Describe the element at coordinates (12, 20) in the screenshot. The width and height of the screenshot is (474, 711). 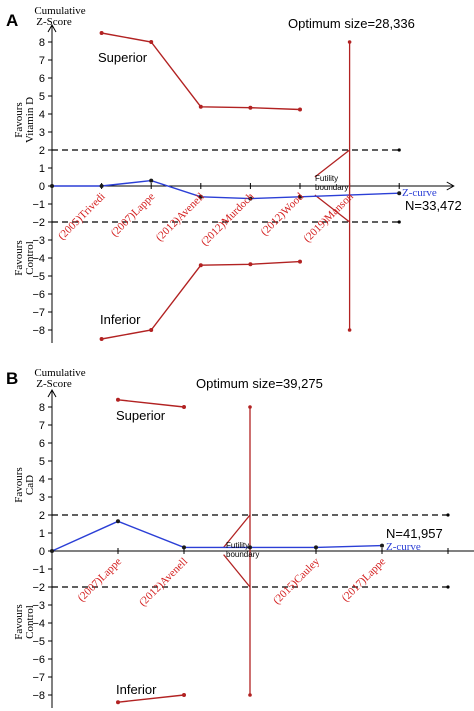
I see `panel-letter: A` at that location.